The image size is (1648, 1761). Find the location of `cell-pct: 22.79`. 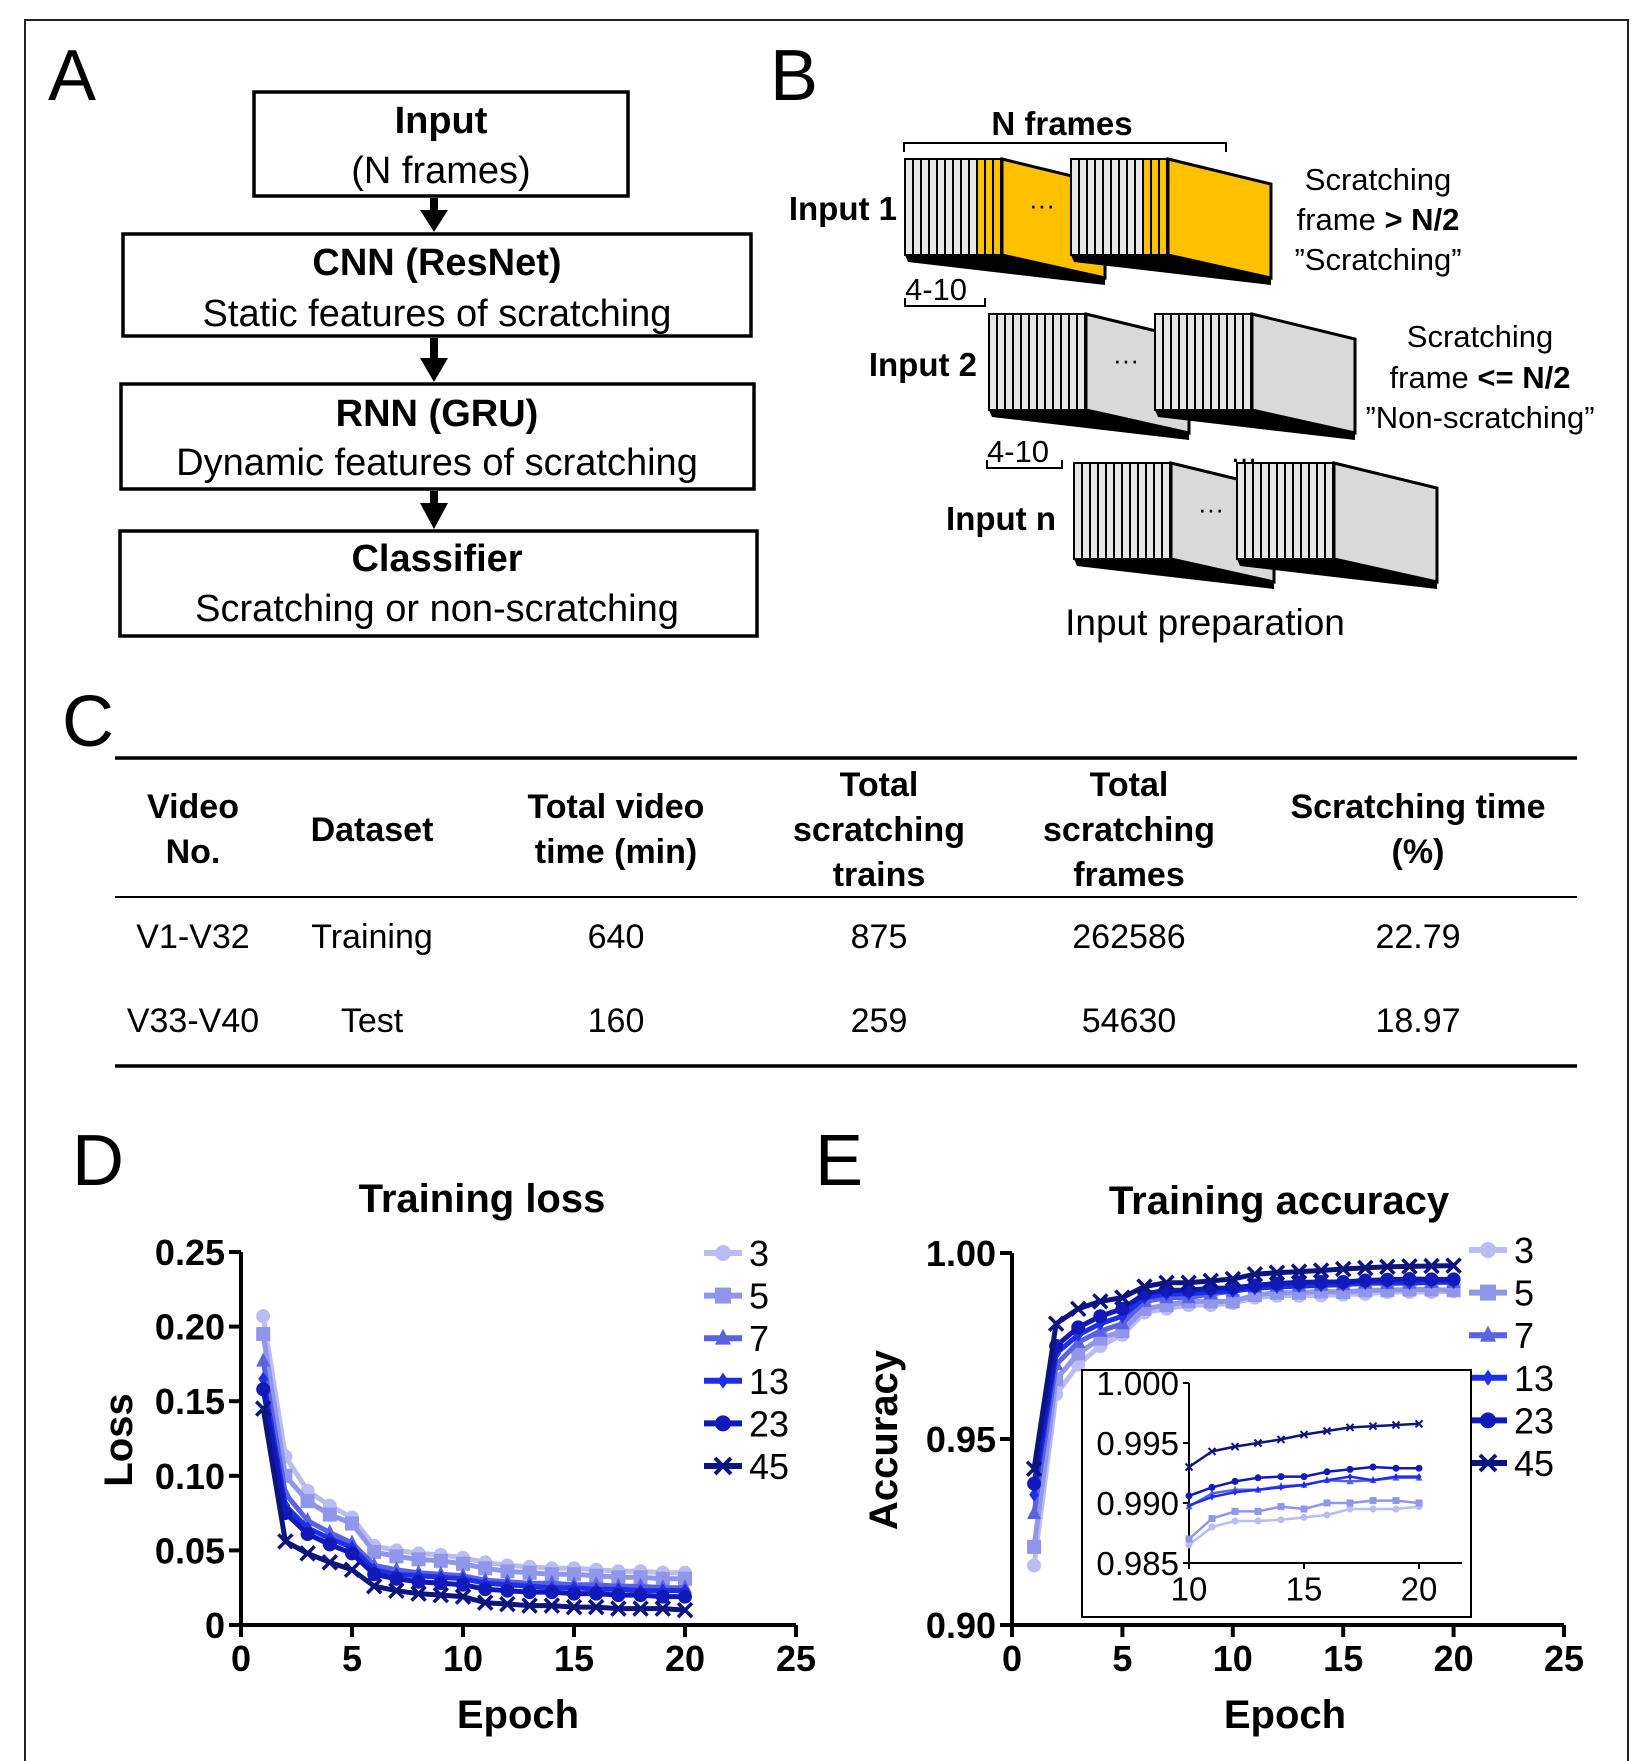

cell-pct: 22.79 is located at coordinates (1417, 937).